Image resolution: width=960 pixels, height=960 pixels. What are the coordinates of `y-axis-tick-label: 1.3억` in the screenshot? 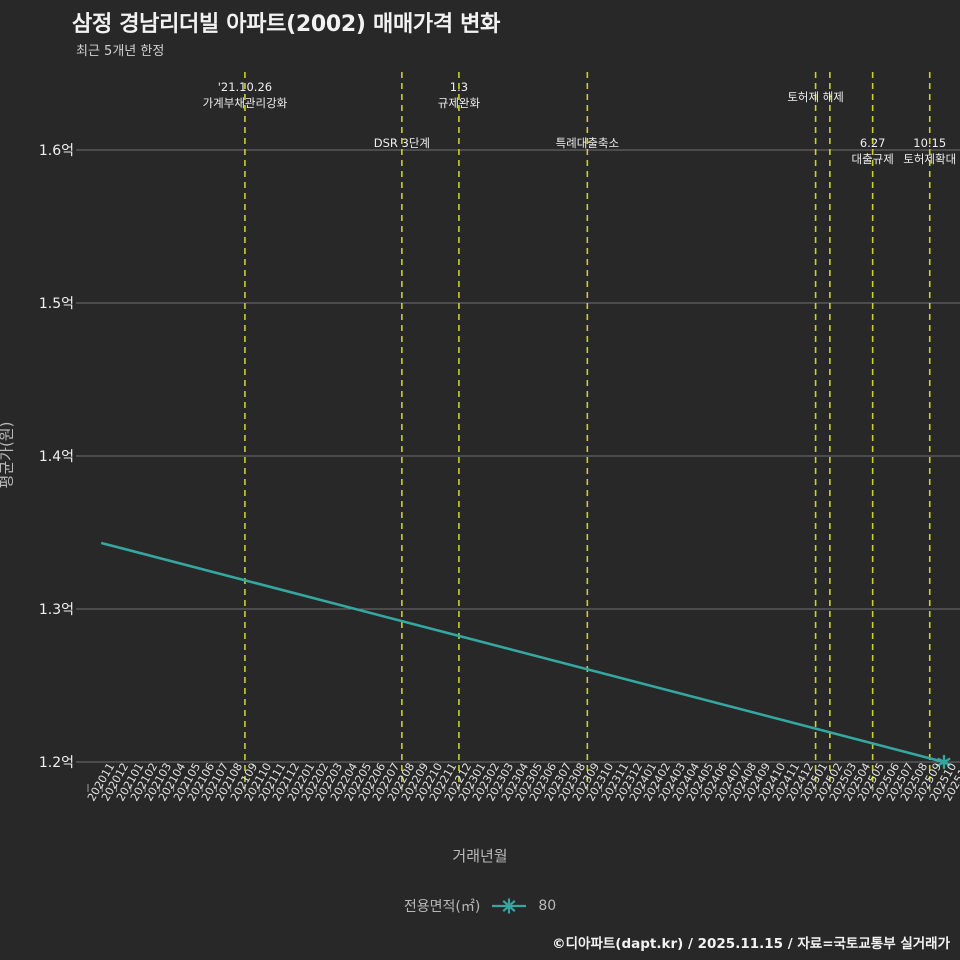 It's located at (56, 610).